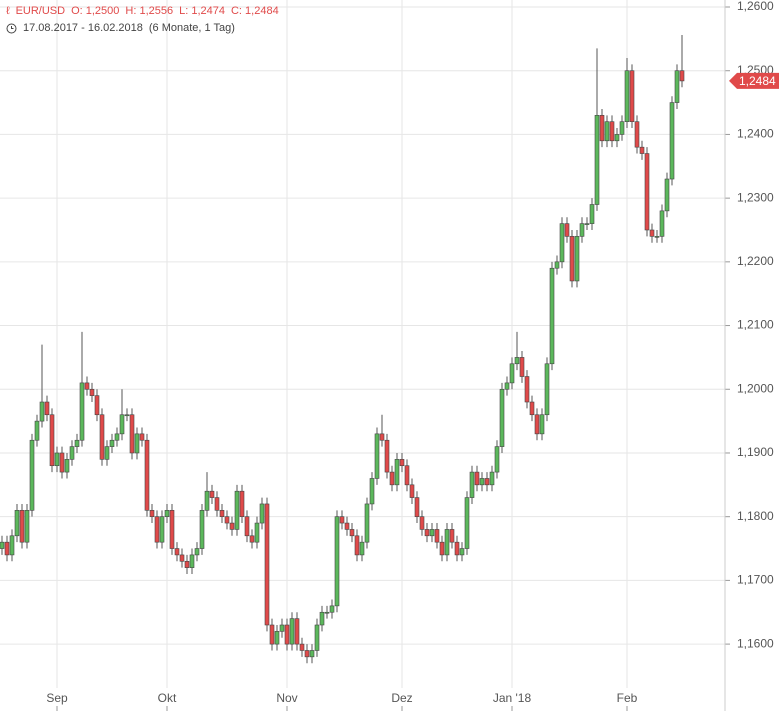  What do you see at coordinates (512, 698) in the screenshot?
I see `x-tick-label: Jan '18` at bounding box center [512, 698].